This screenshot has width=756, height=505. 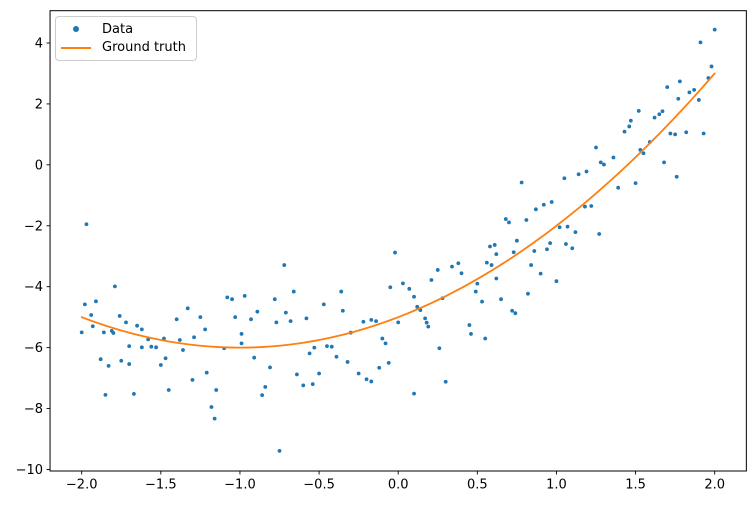 I want to click on legend-entry-ground-truth: Ground truth, so click(x=125, y=48).